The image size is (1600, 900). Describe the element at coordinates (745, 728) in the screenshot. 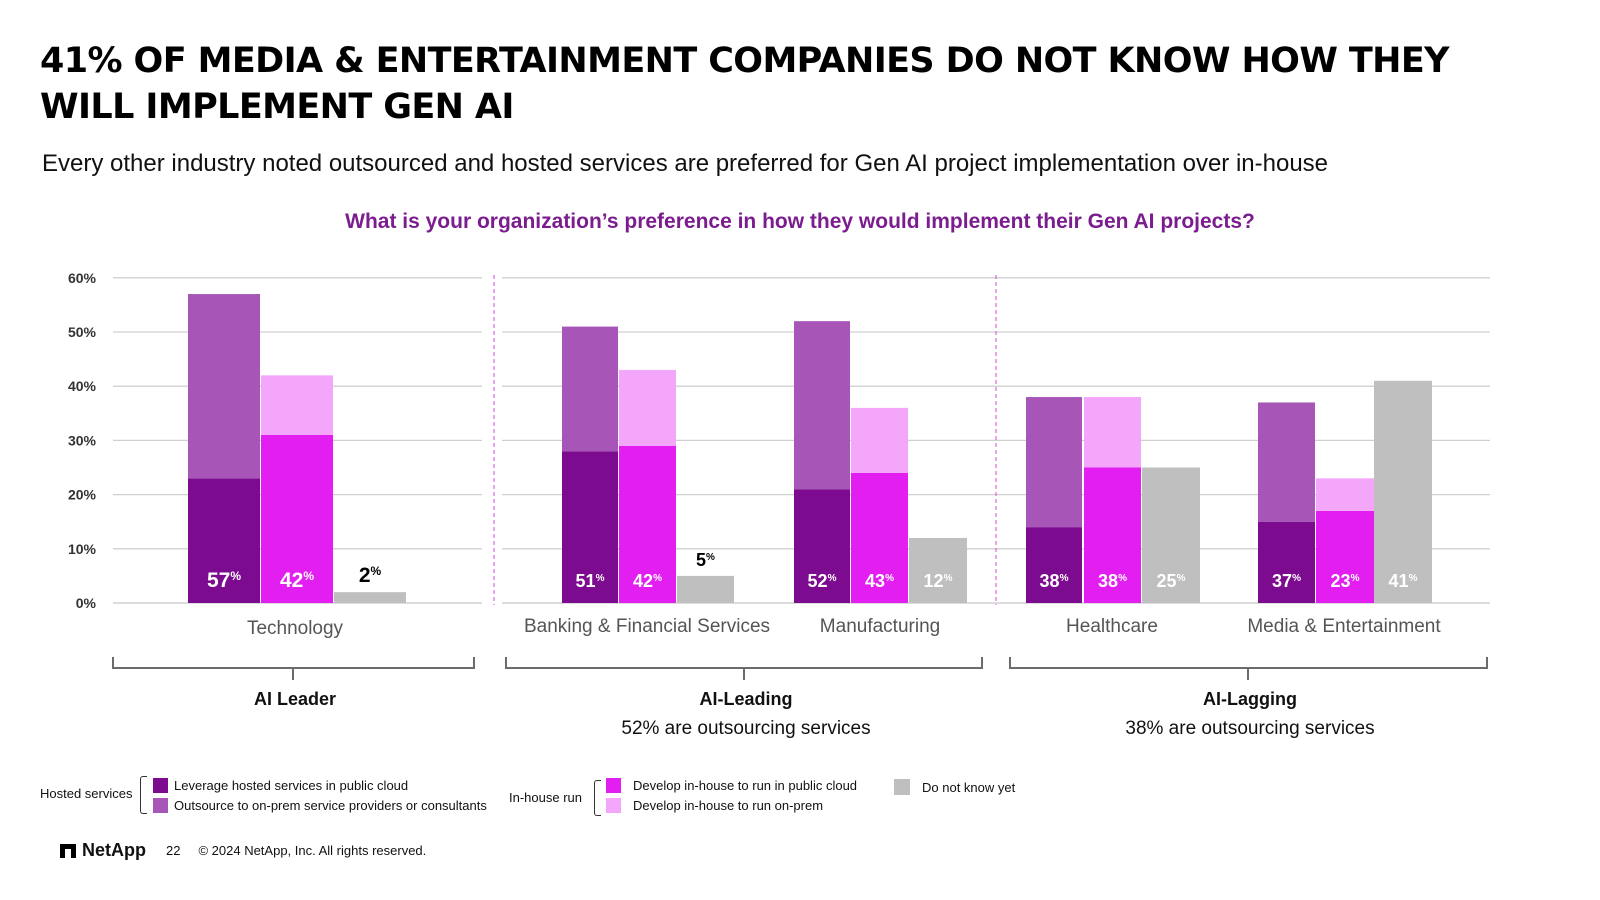

I see `group-note: 52% are outsourcing services` at that location.